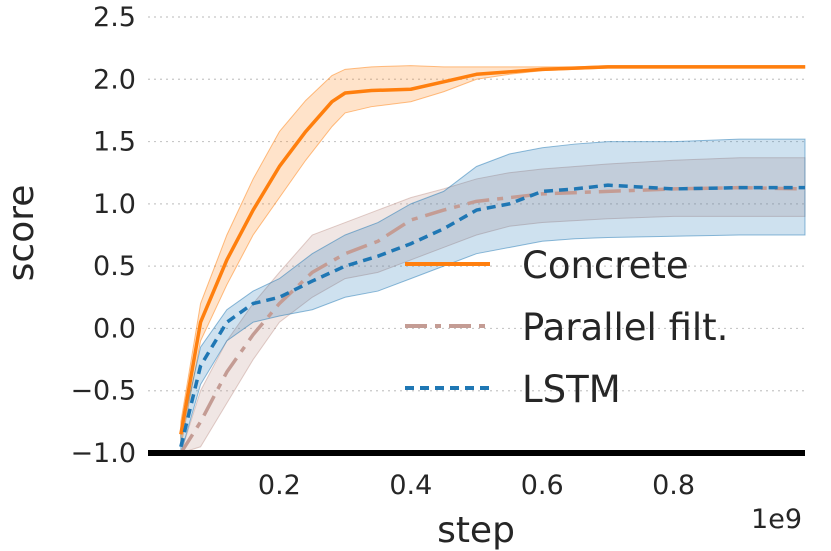  Describe the element at coordinates (605, 265) in the screenshot. I see `legend-label: Concrete` at that location.